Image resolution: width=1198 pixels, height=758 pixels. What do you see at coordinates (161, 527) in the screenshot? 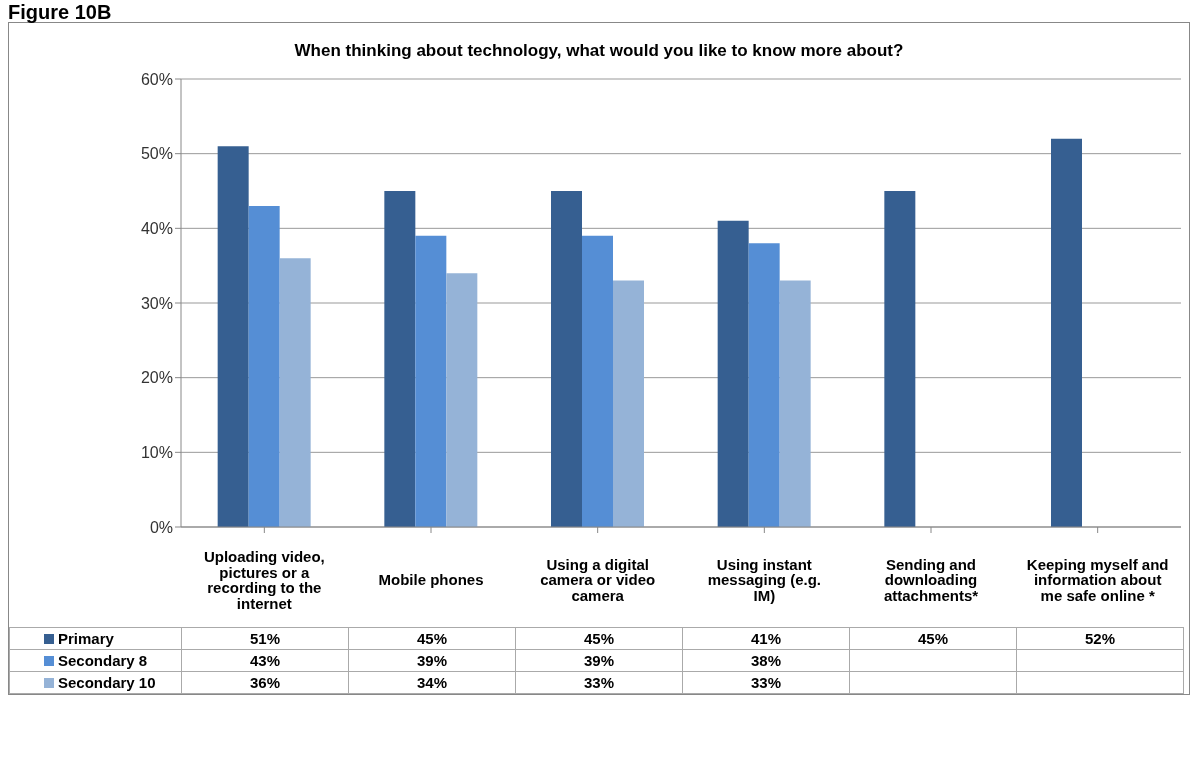
I see `y-tick-label: 0%` at bounding box center [161, 527].